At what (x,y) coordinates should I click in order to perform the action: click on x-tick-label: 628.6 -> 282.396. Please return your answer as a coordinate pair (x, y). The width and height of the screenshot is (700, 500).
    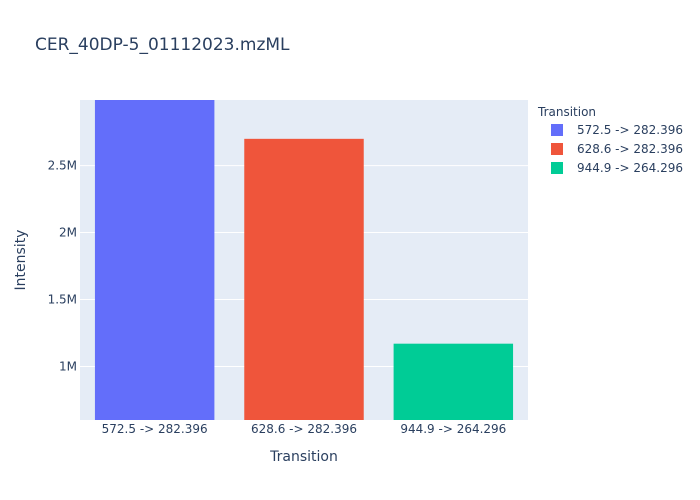
    Looking at the image, I should click on (304, 429).